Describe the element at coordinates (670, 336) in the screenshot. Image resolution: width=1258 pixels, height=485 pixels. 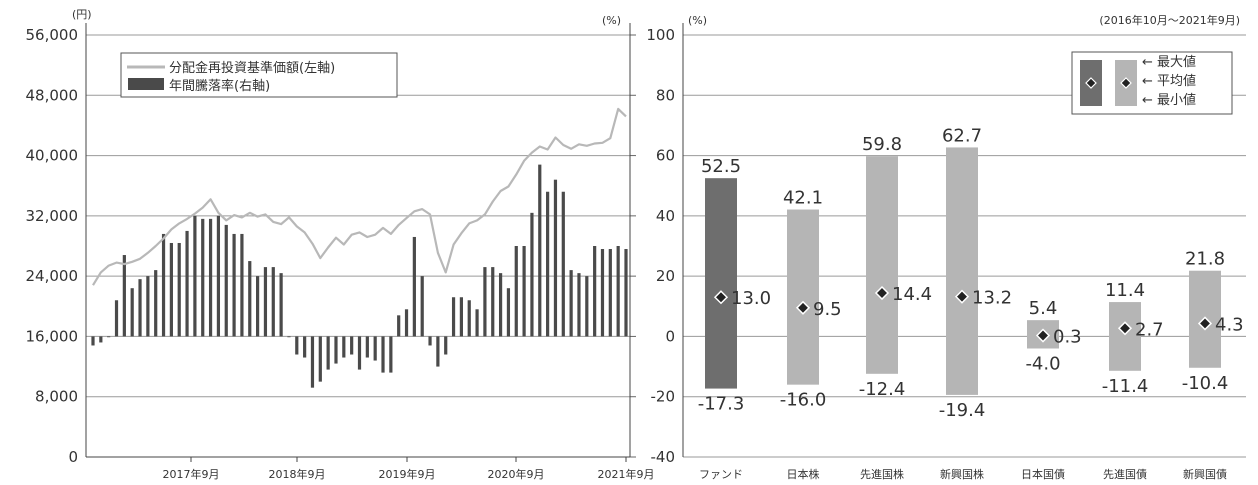
I see `right-chart-y-tick-label: 0` at that location.